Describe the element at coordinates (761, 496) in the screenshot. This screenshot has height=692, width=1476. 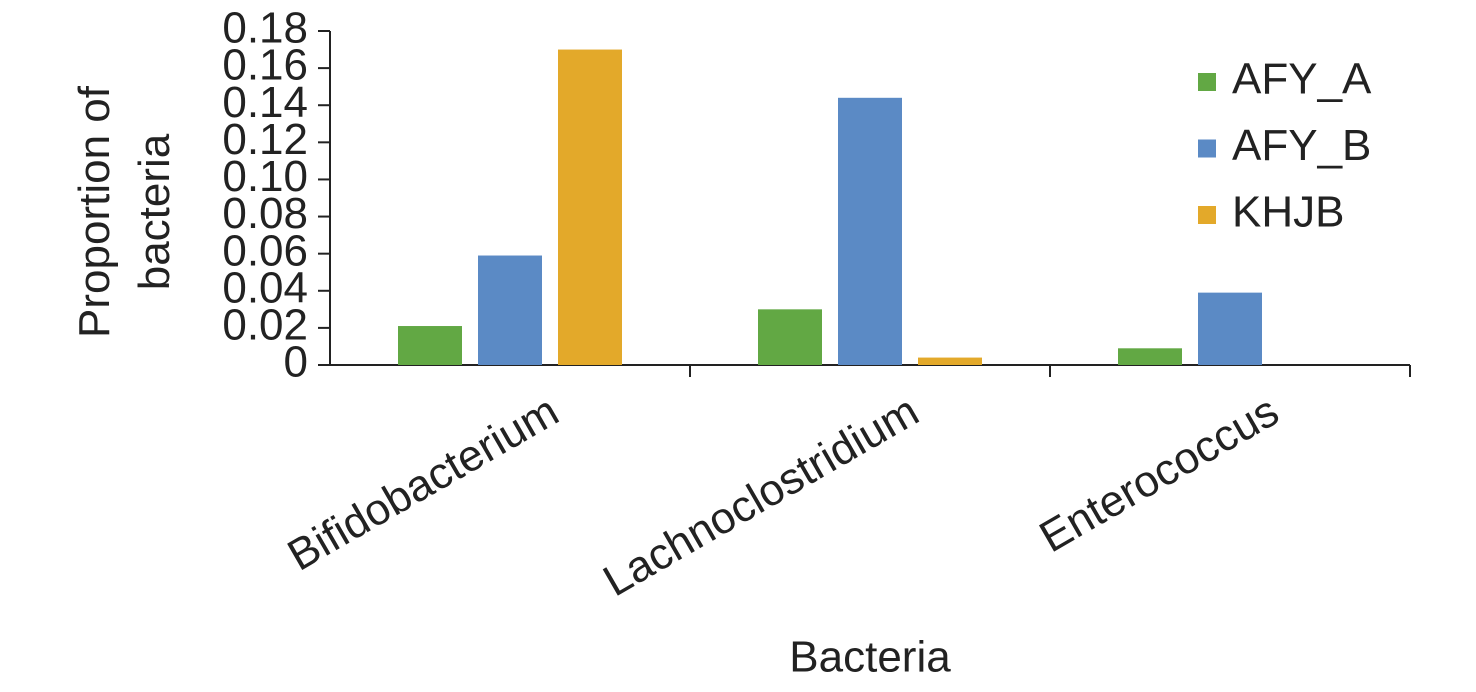
I see `x-tick-label: Lachnoclostridium` at that location.